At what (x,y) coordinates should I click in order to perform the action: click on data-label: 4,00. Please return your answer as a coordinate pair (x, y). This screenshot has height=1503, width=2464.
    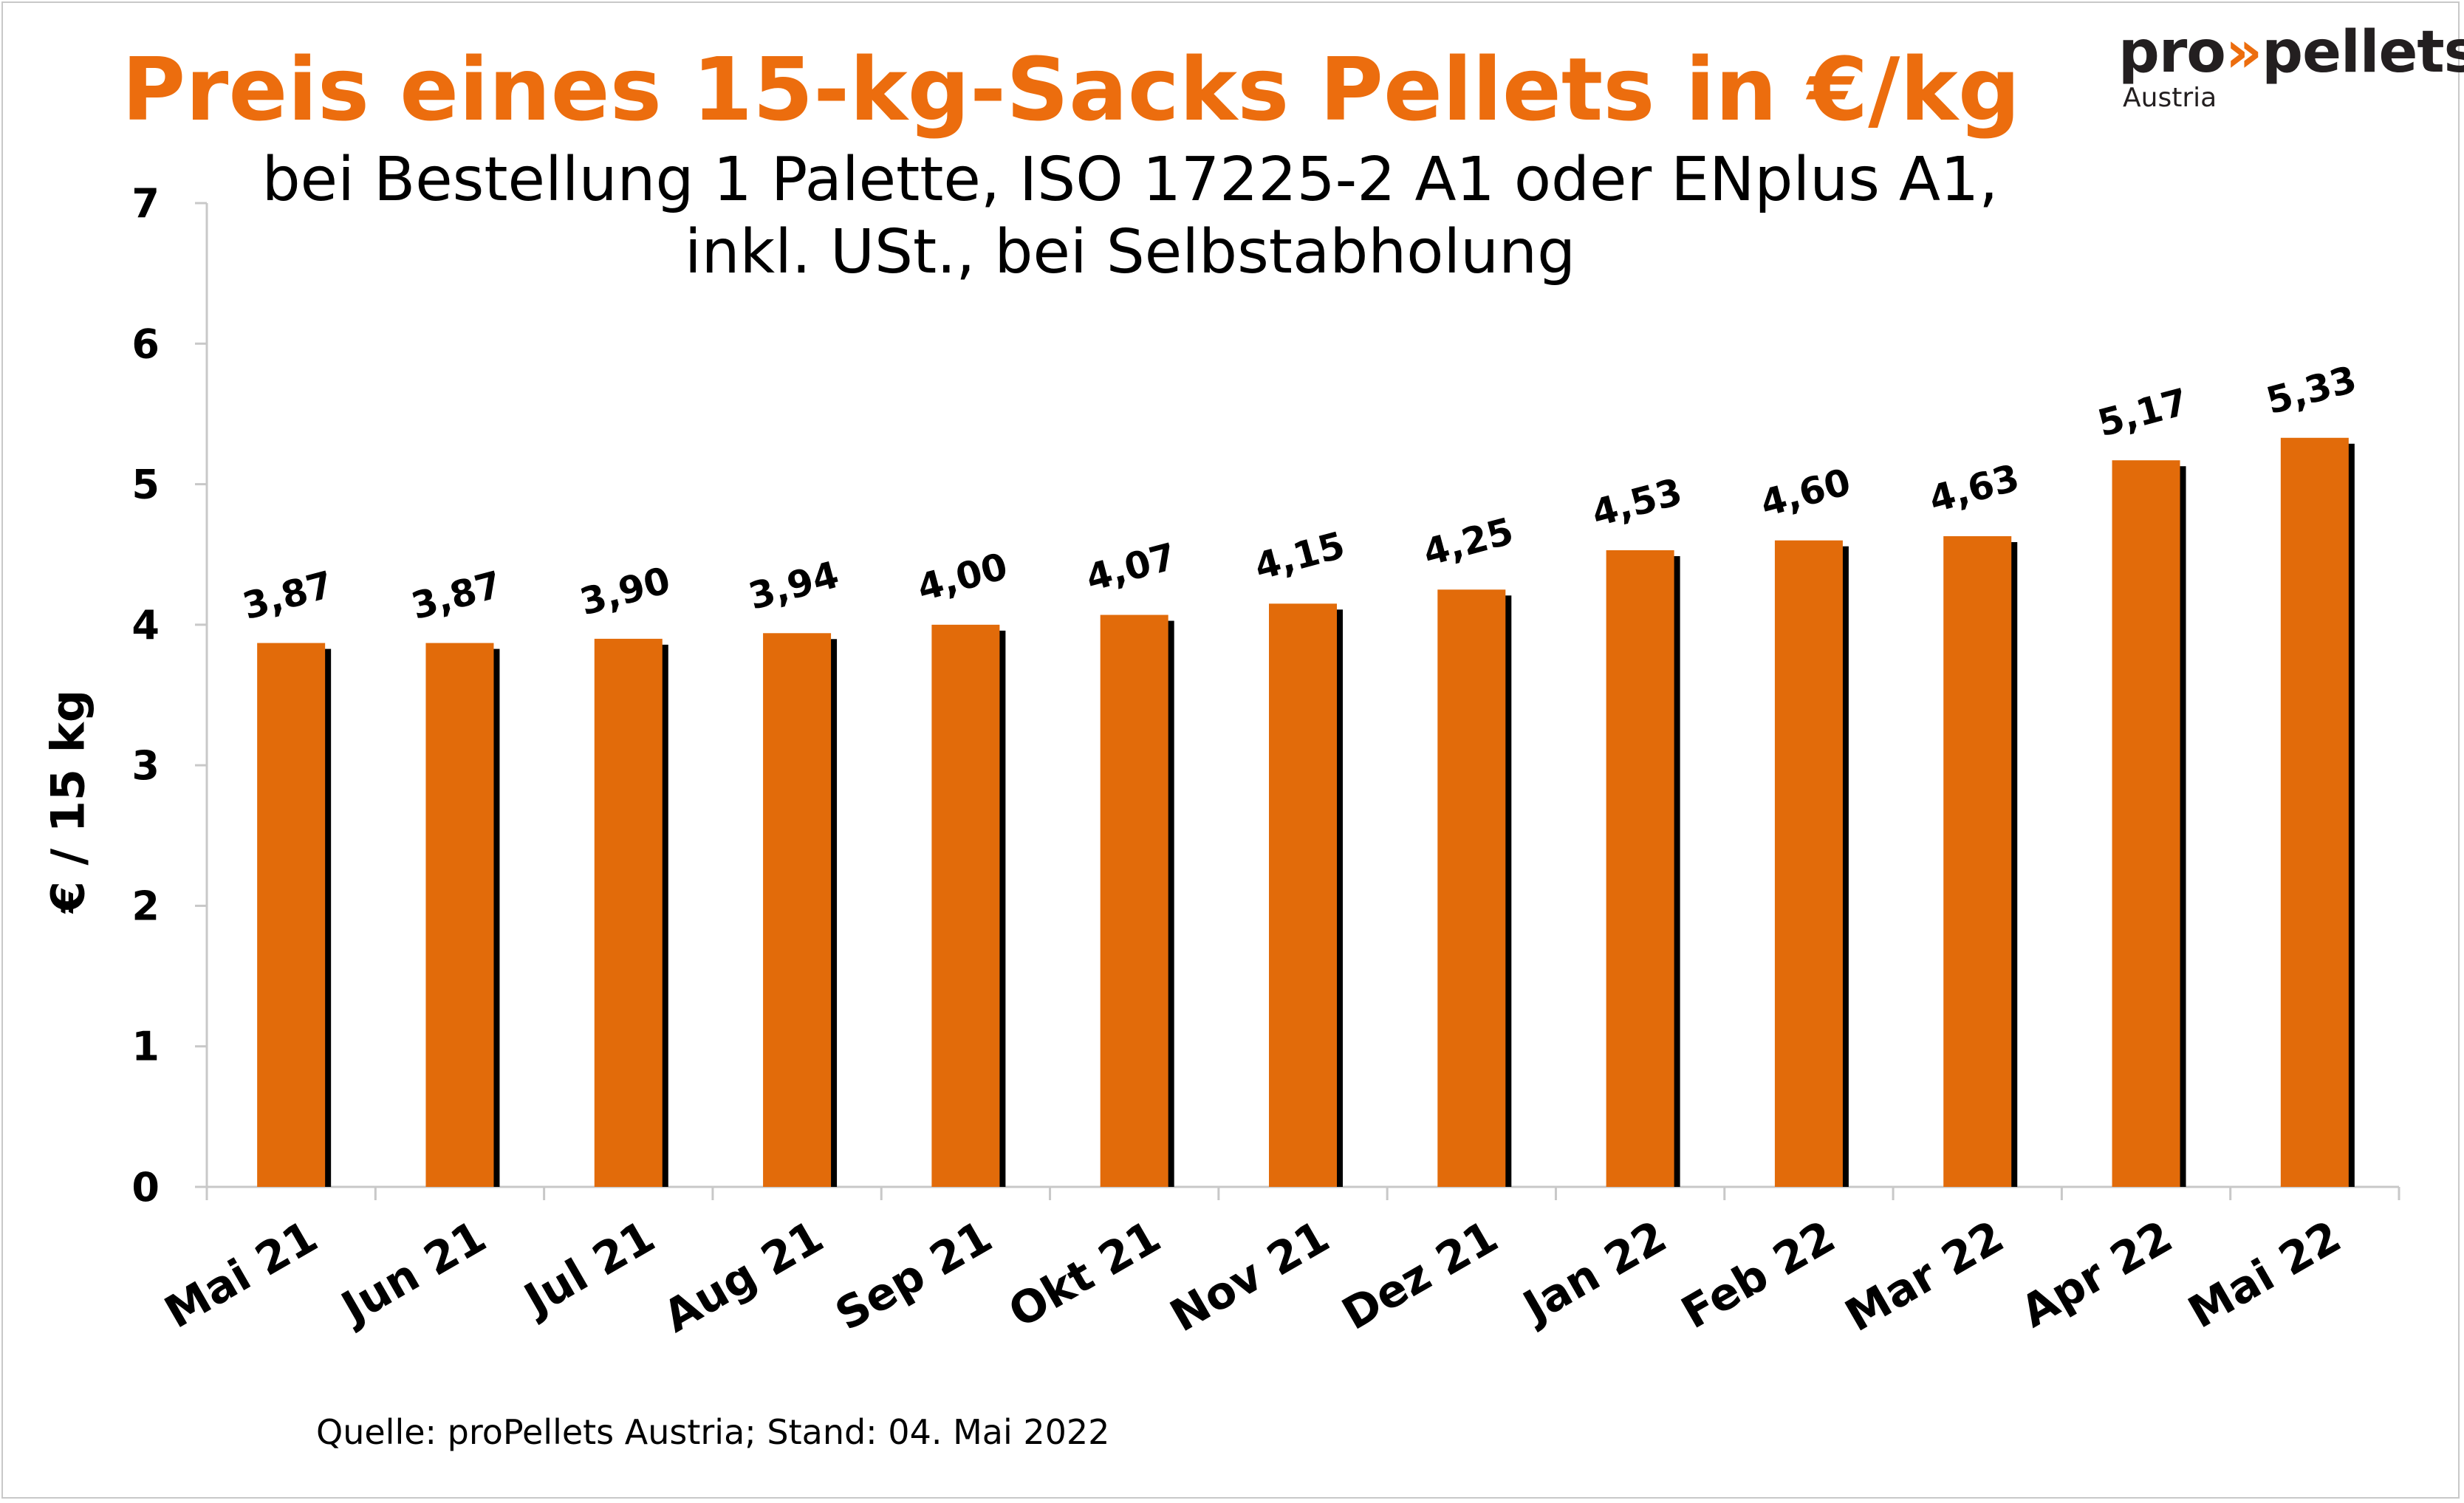
    Looking at the image, I should click on (962, 577).